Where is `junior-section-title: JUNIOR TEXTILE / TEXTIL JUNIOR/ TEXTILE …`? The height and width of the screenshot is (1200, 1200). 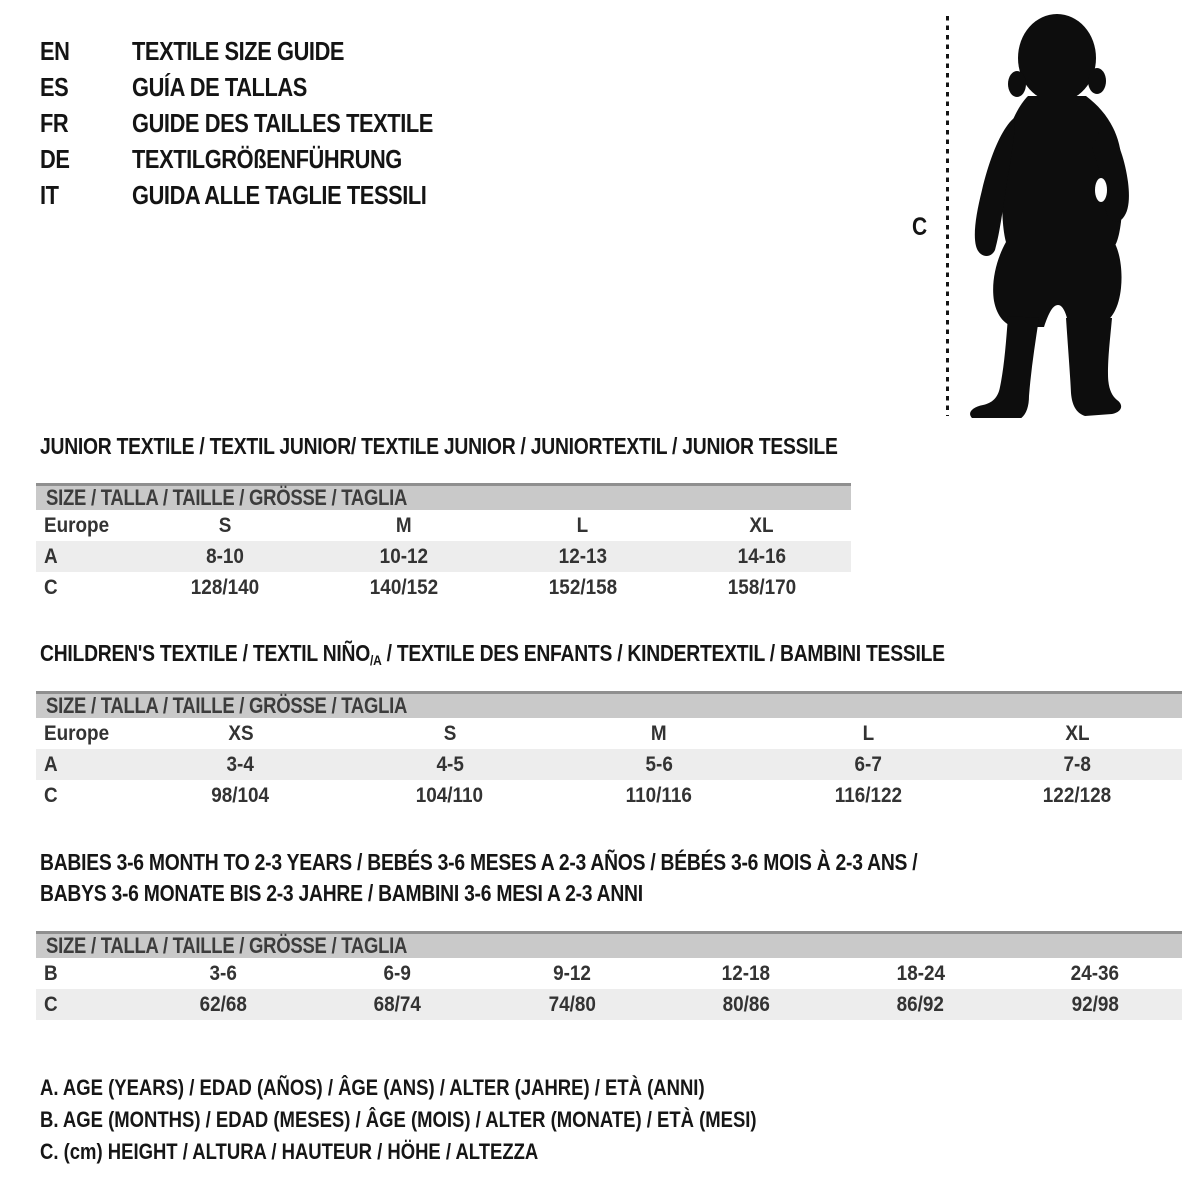
junior-section-title: JUNIOR TEXTILE / TEXTIL JUNIOR/ TEXTILE … is located at coordinates (515, 446).